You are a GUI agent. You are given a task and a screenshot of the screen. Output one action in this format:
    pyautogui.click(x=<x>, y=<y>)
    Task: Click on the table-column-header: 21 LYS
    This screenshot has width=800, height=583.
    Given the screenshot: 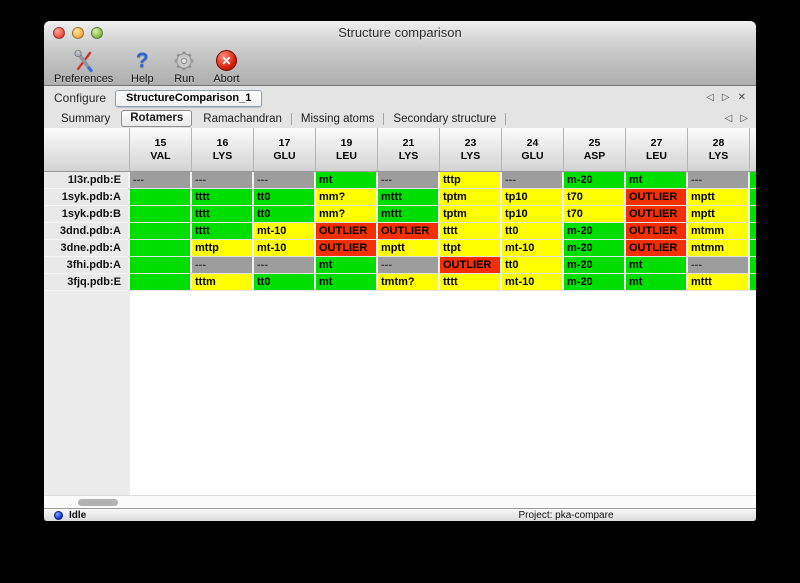 What is the action you would take?
    pyautogui.click(x=409, y=149)
    